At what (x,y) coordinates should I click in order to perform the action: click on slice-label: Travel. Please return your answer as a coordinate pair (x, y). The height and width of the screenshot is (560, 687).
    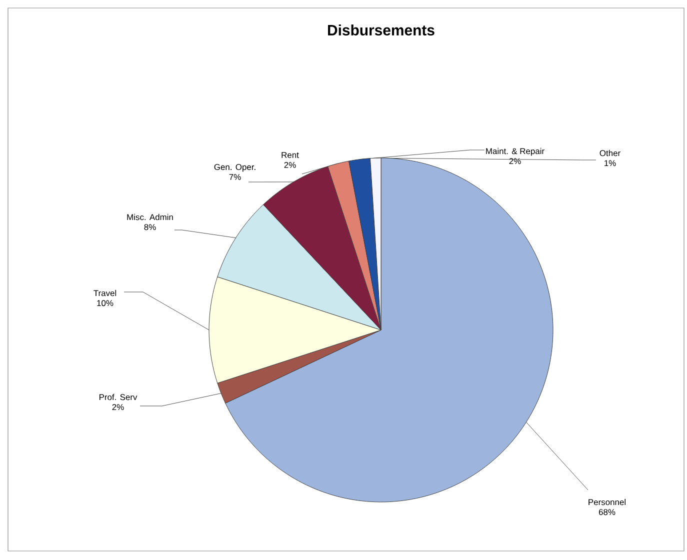
    Looking at the image, I should click on (105, 293).